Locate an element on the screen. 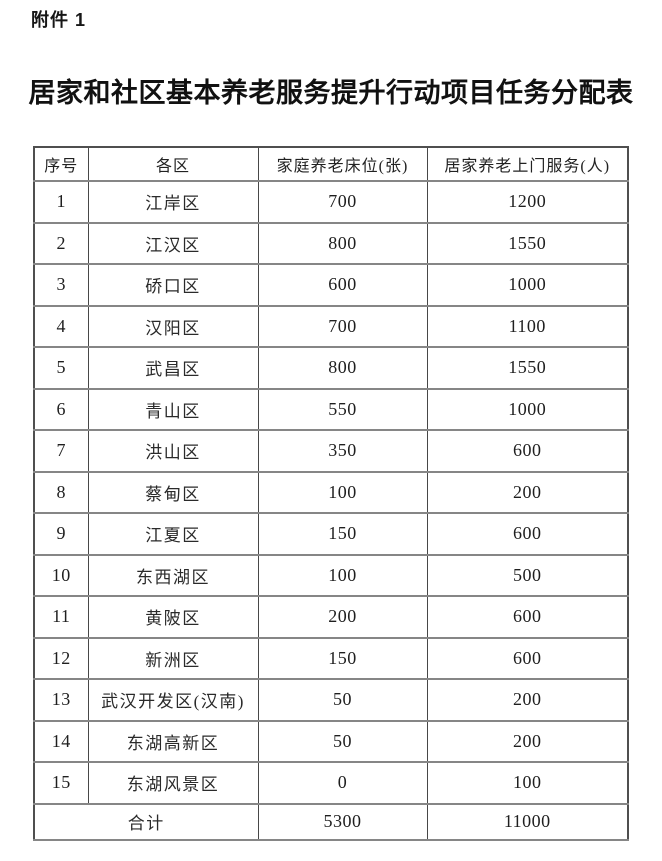 Image resolution: width=662 pixels, height=861 pixels. cell-beds: 600 is located at coordinates (342, 285).